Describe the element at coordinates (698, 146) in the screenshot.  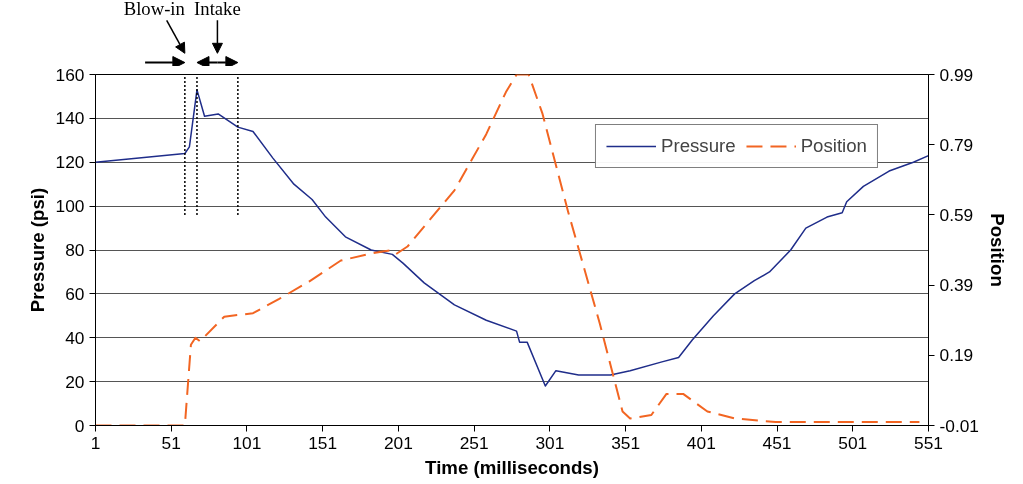
I see `legend-label: Pressure` at that location.